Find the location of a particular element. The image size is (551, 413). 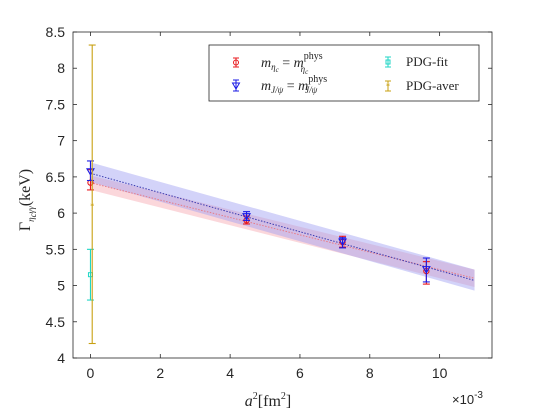

y-tick-label-5: 6.5 is located at coordinates (56, 177).